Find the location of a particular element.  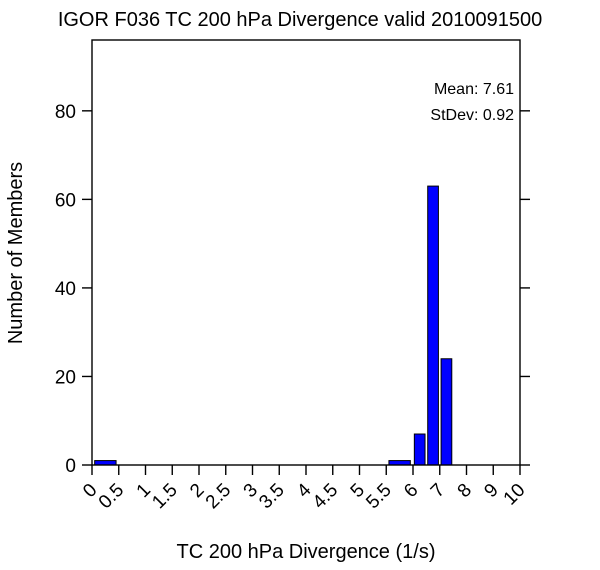

y-tick-label-0: 0 is located at coordinates (70, 466).